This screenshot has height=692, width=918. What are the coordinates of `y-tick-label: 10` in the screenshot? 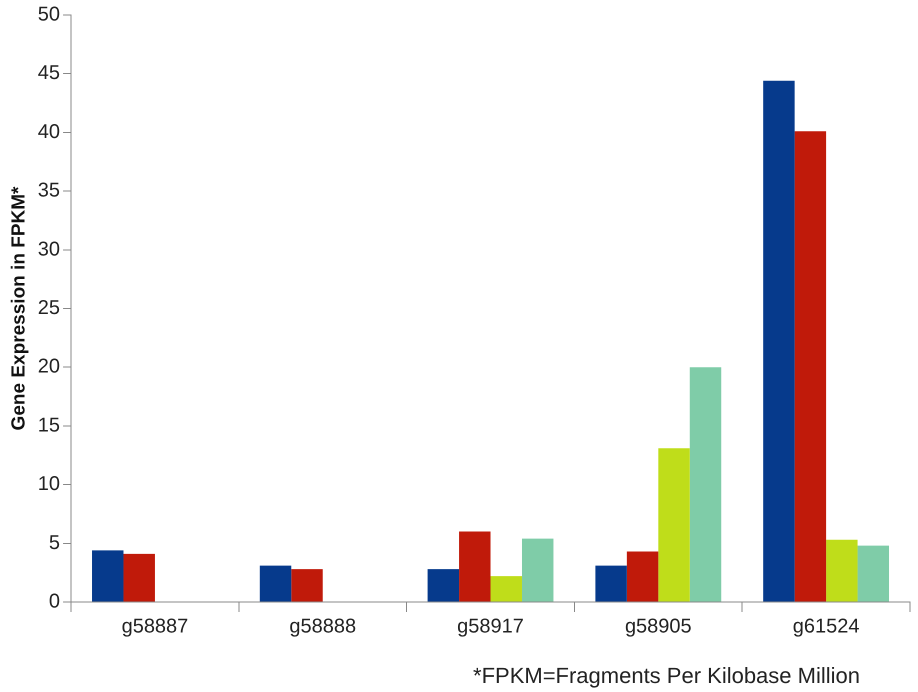 It's located at (49, 484).